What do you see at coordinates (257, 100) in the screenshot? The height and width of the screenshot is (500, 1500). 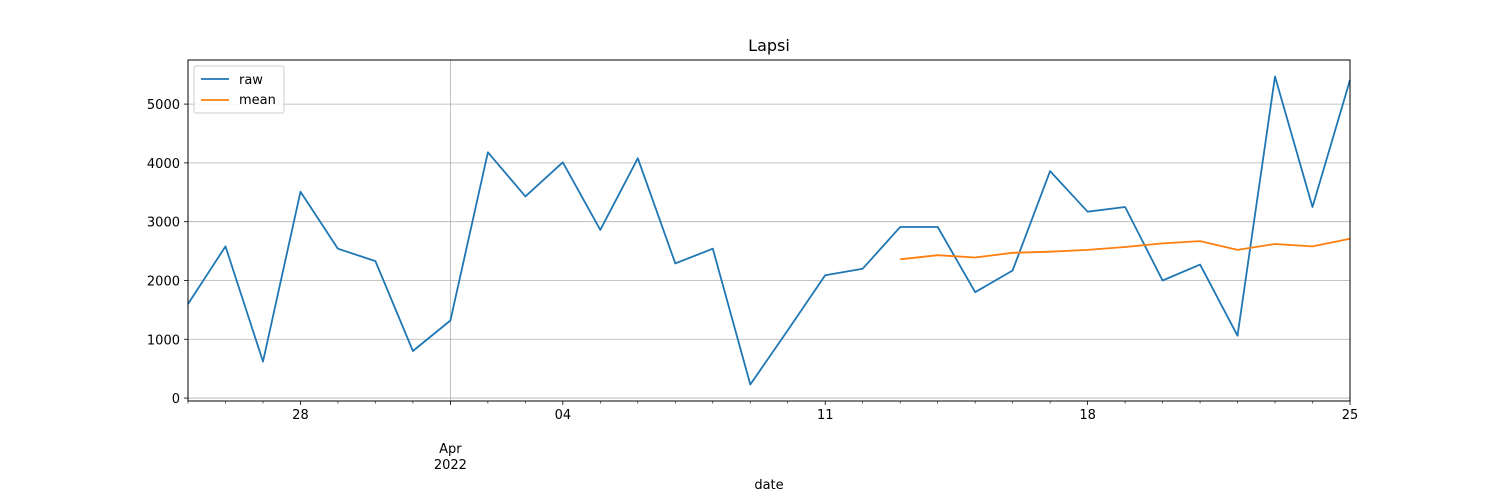 I see `legend-label-mean: mean` at bounding box center [257, 100].